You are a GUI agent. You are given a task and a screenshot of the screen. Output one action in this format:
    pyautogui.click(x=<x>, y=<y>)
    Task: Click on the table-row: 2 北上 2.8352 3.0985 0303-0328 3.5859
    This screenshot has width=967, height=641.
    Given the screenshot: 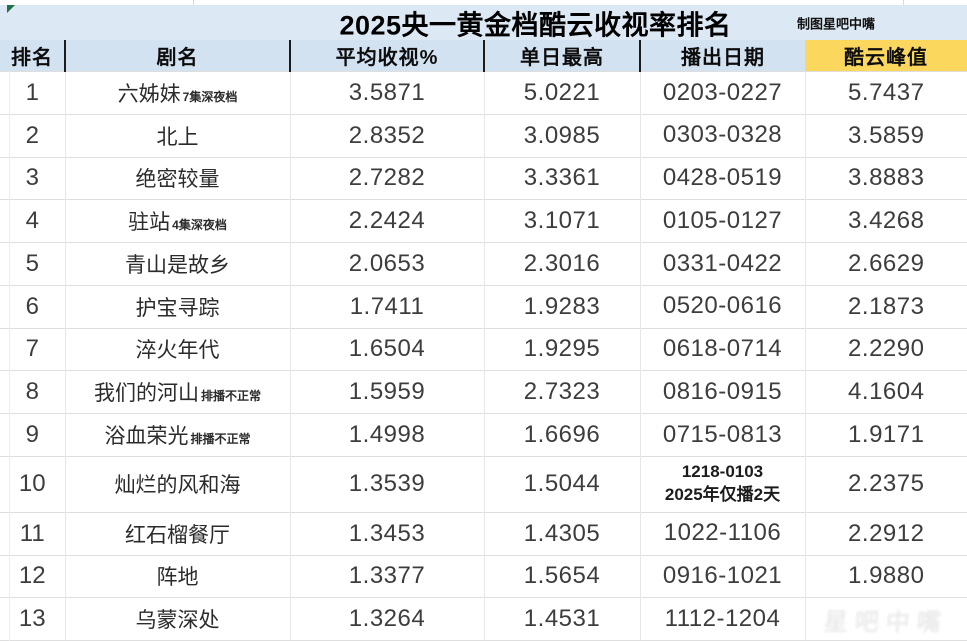 What is the action you would take?
    pyautogui.click(x=483, y=135)
    